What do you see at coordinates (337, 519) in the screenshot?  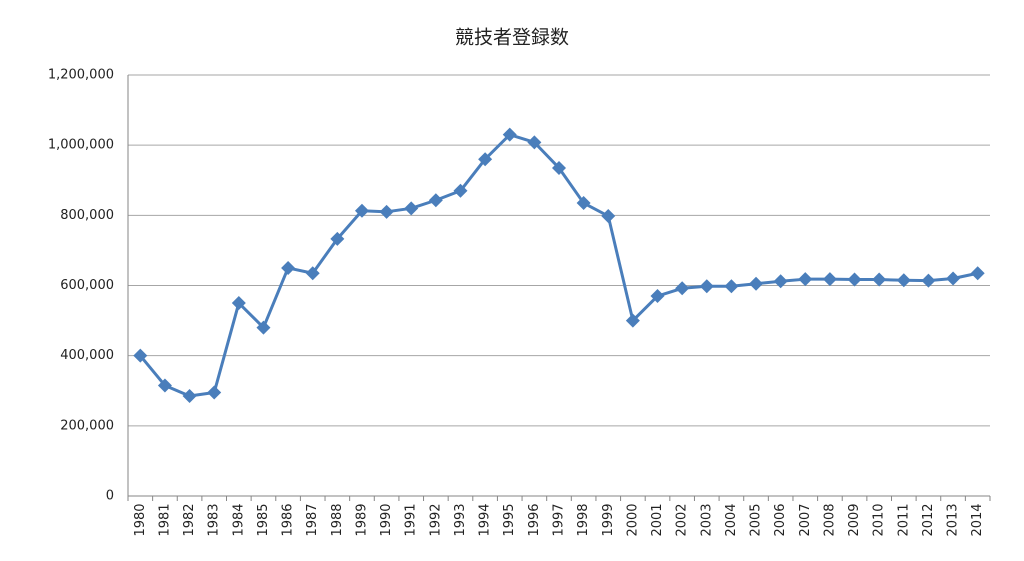 I see `x-tick-label: 1988` at bounding box center [337, 519].